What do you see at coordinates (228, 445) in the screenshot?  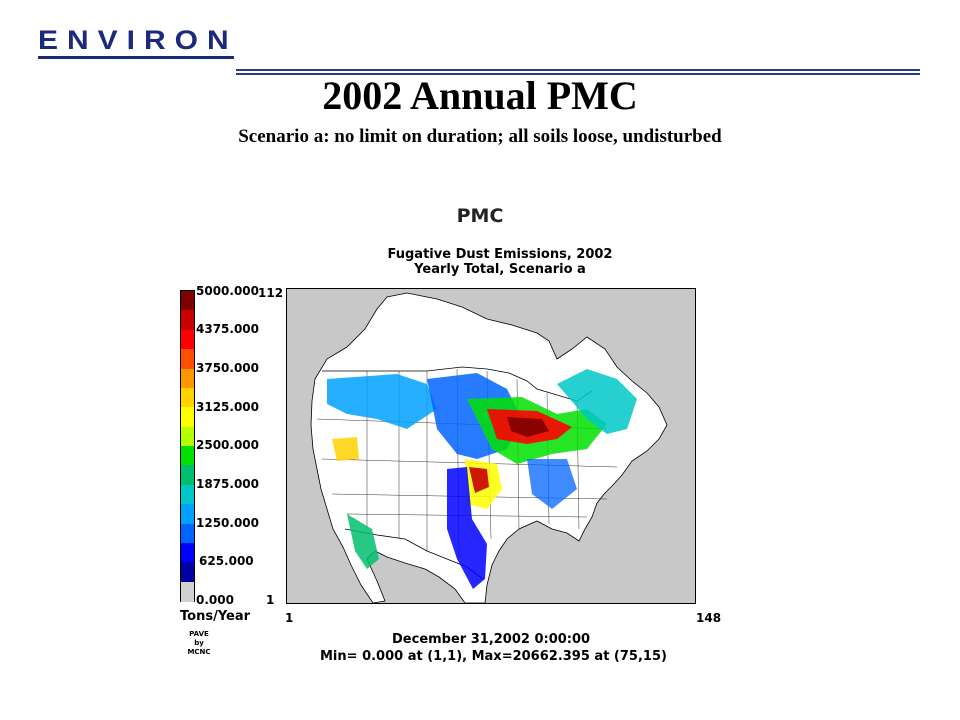 I see `legend-tick-2500: 2500.000` at bounding box center [228, 445].